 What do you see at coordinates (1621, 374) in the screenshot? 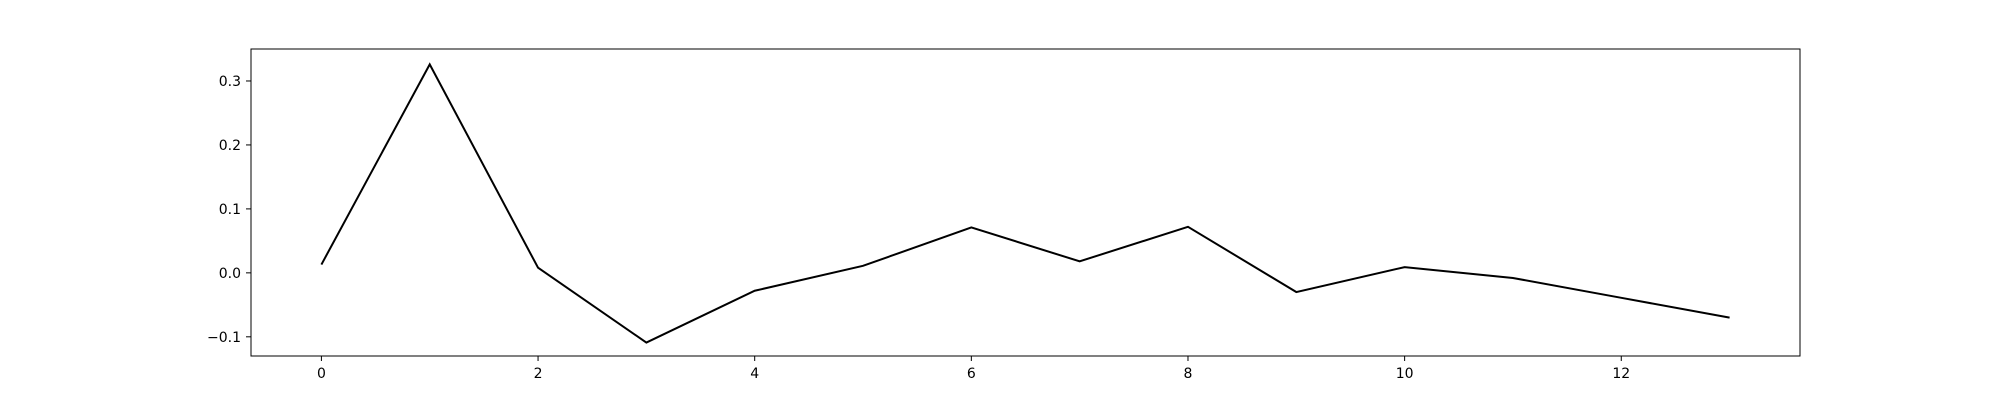
I see `x-tick-label: 12` at bounding box center [1621, 374].